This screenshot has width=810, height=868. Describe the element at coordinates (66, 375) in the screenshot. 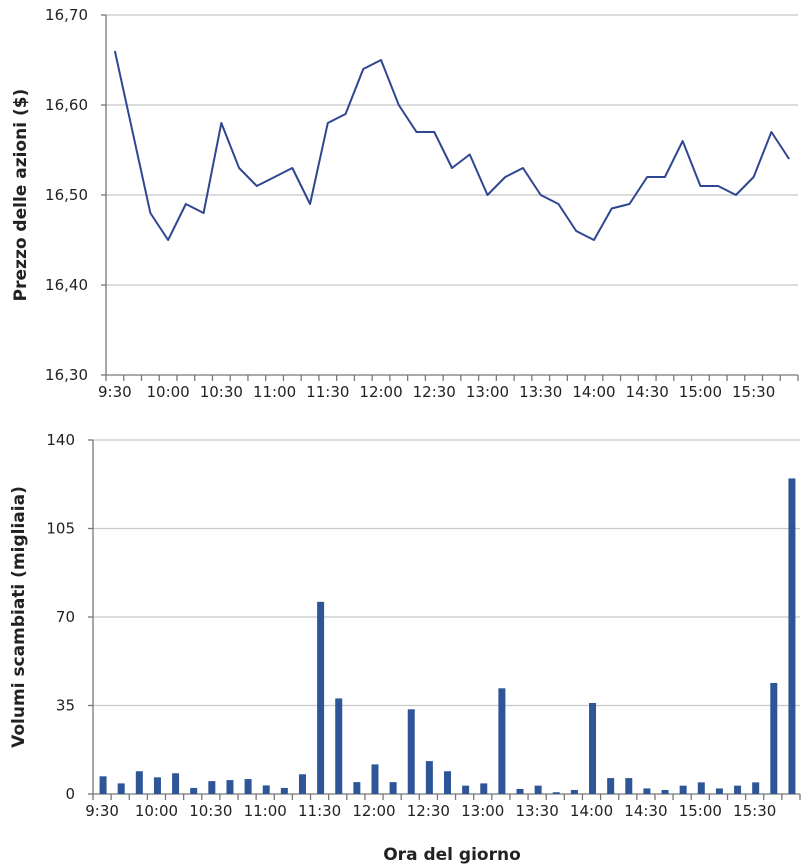

I see `y-tick-label: 16,30` at that location.